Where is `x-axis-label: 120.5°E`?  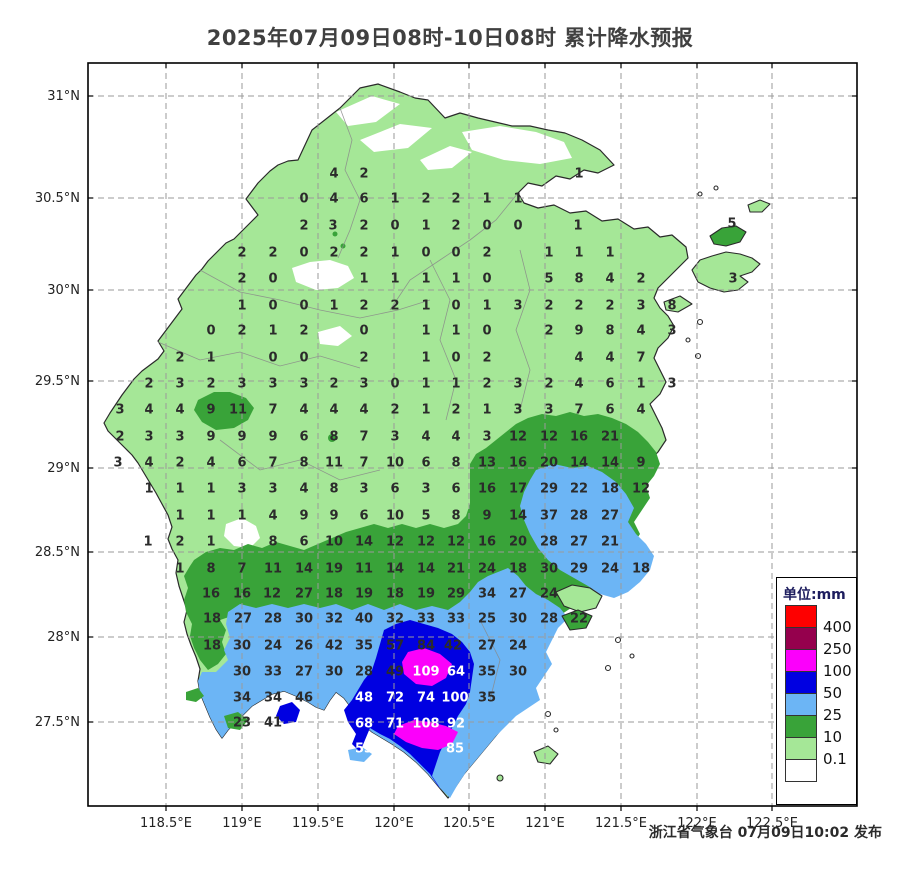
x-axis-label: 120.5°E is located at coordinates (469, 823).